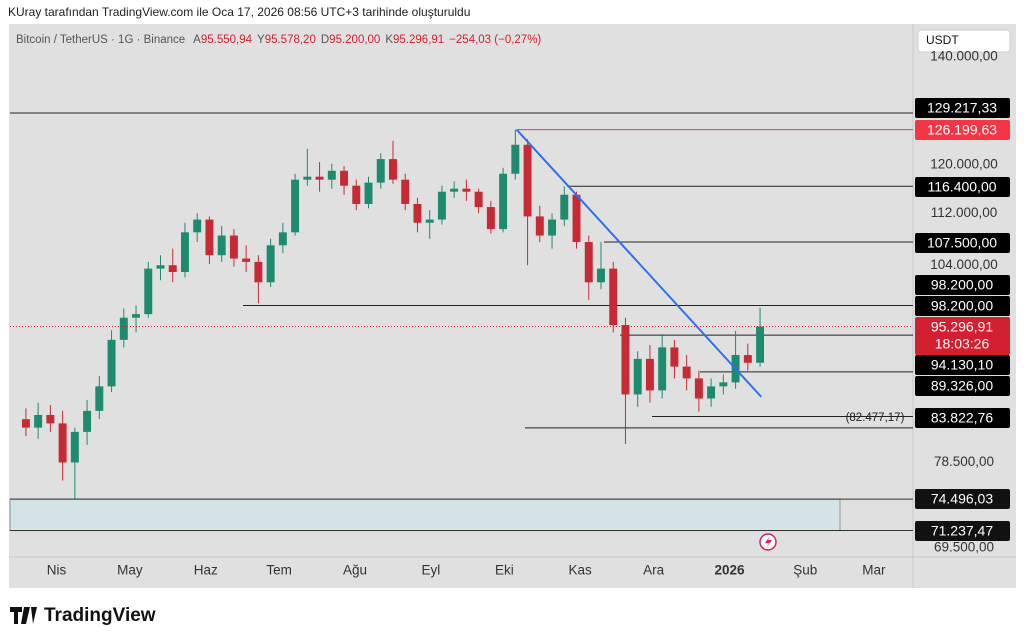 This screenshot has width=1024, height=643. Describe the element at coordinates (100, 615) in the screenshot. I see `footer-brand: TradingView` at that location.